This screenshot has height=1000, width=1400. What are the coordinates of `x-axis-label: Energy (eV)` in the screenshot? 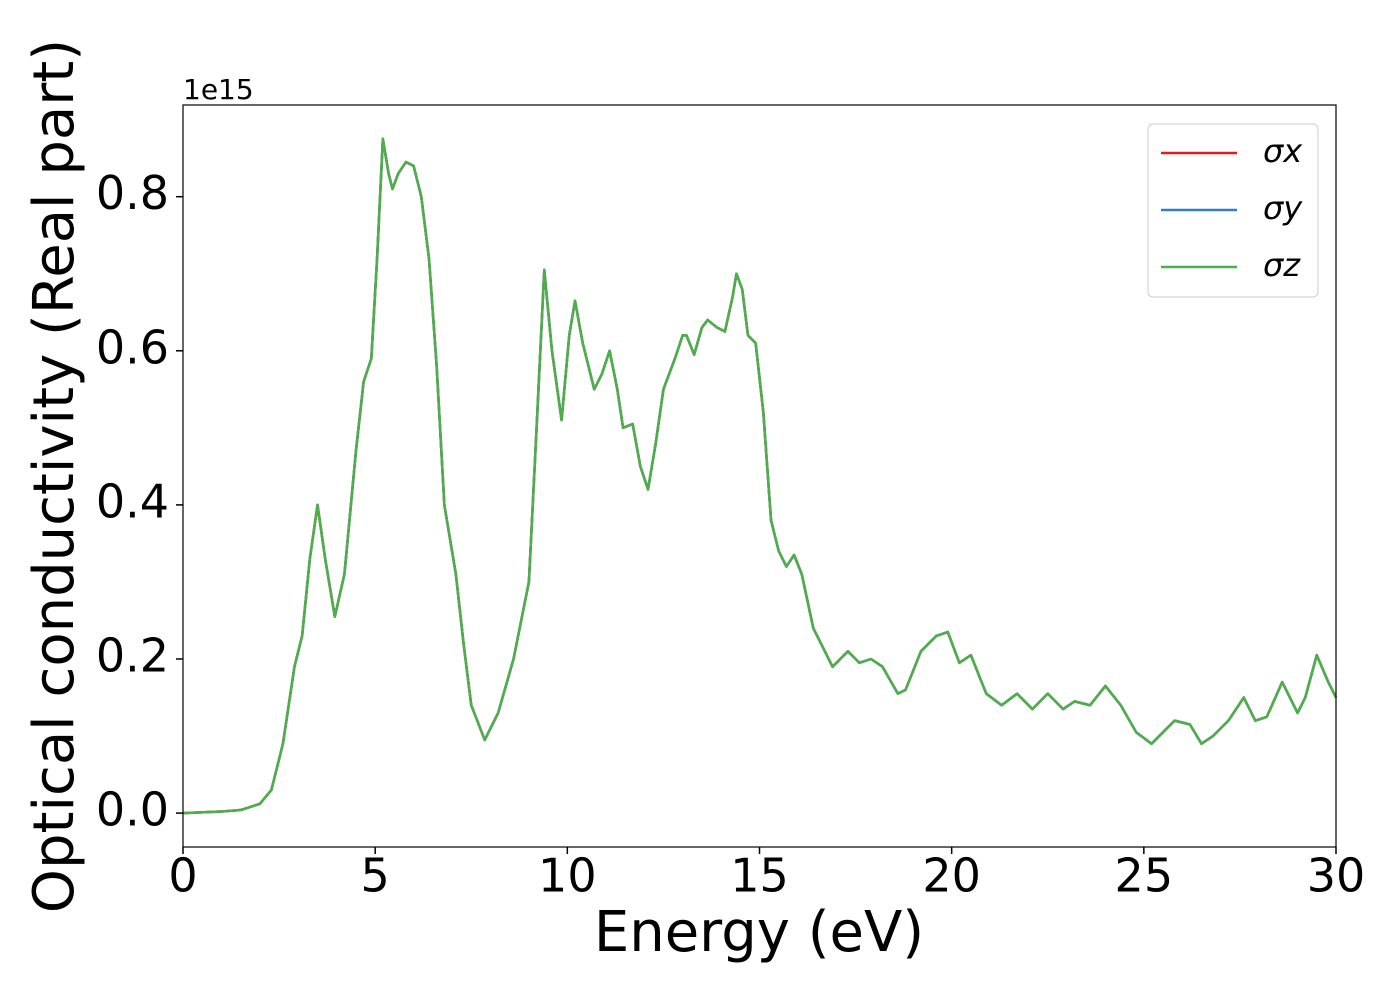 It's located at (759, 932).